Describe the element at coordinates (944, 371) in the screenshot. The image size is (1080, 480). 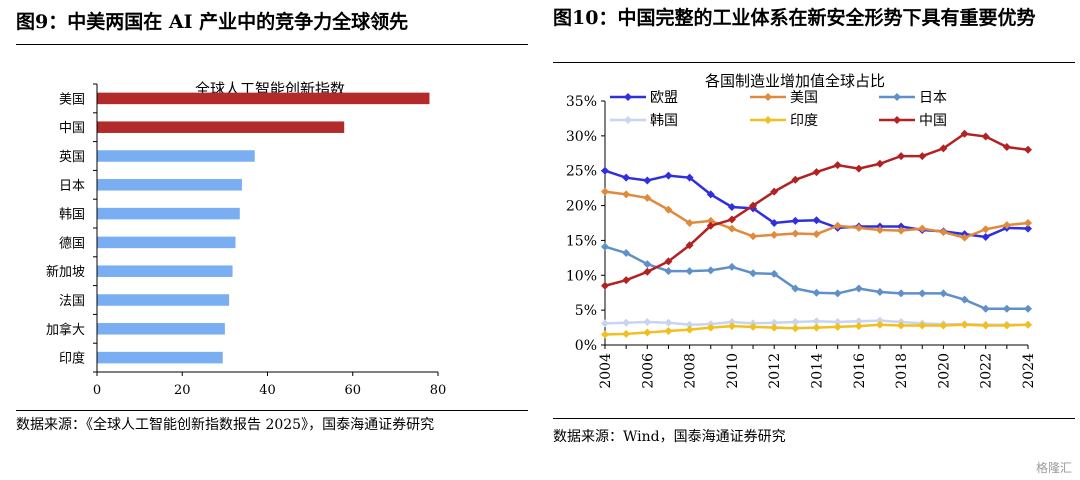
I see `x-tick-label: 2020` at that location.